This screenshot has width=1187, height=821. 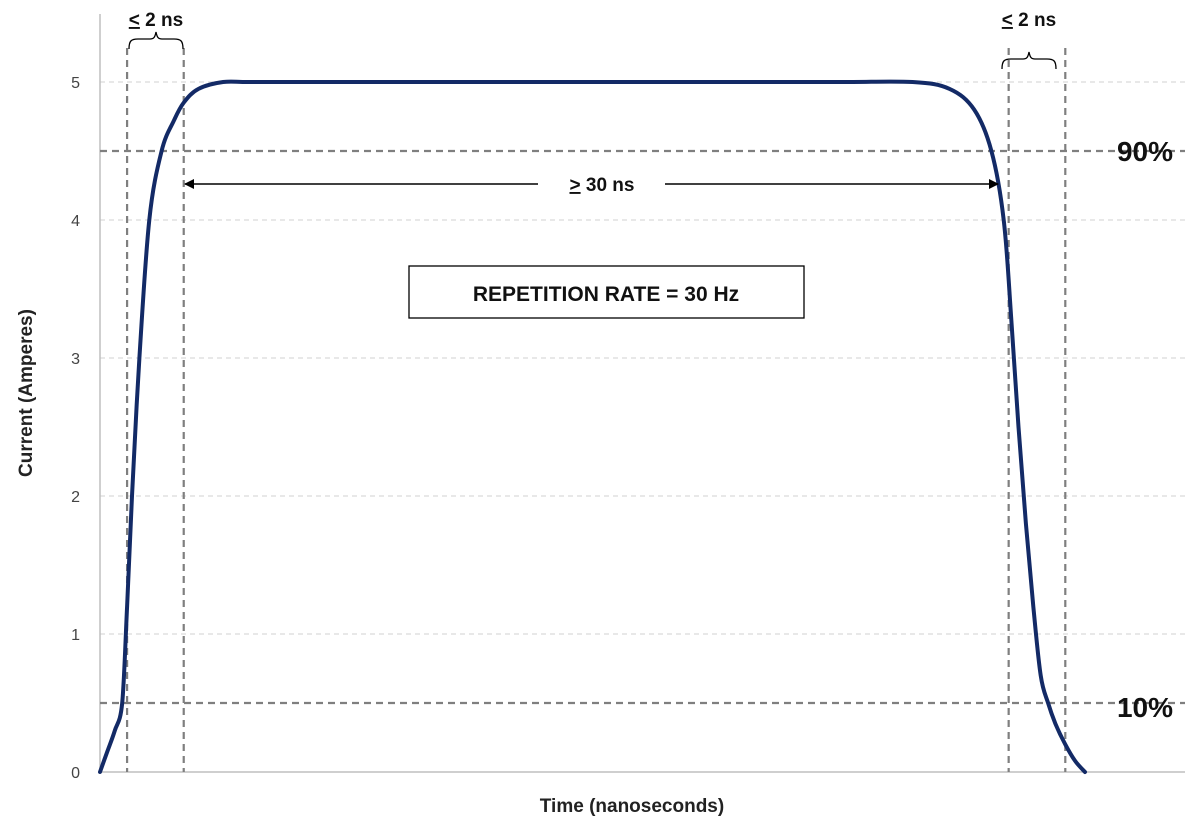 What do you see at coordinates (75, 773) in the screenshot?
I see `y-tick-label: 0` at bounding box center [75, 773].